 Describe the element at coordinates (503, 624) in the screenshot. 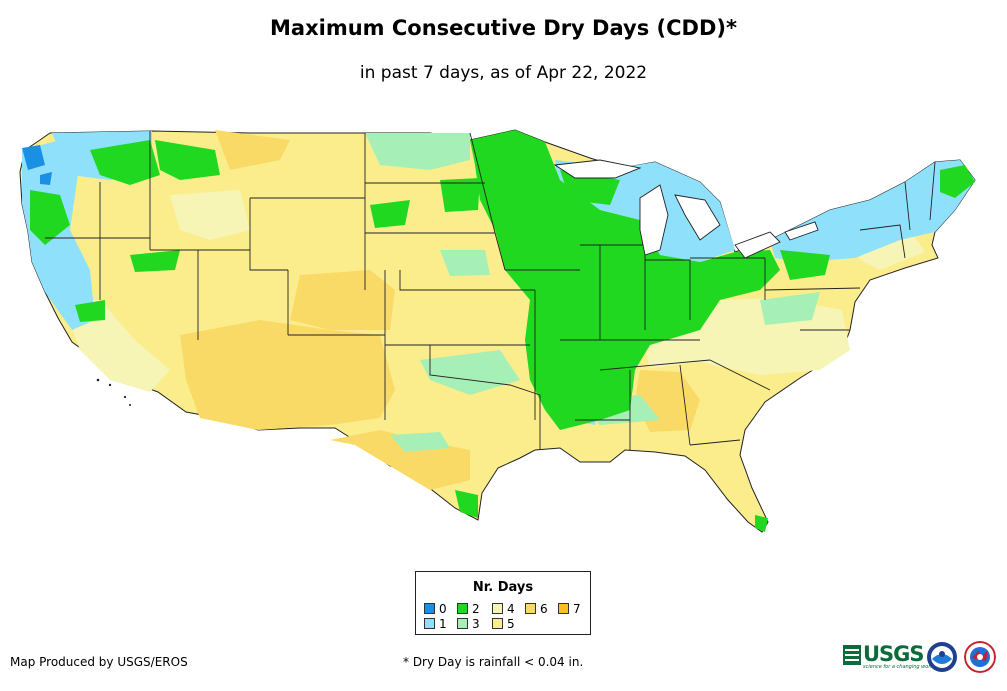

I see `legend-item-5: 5` at that location.